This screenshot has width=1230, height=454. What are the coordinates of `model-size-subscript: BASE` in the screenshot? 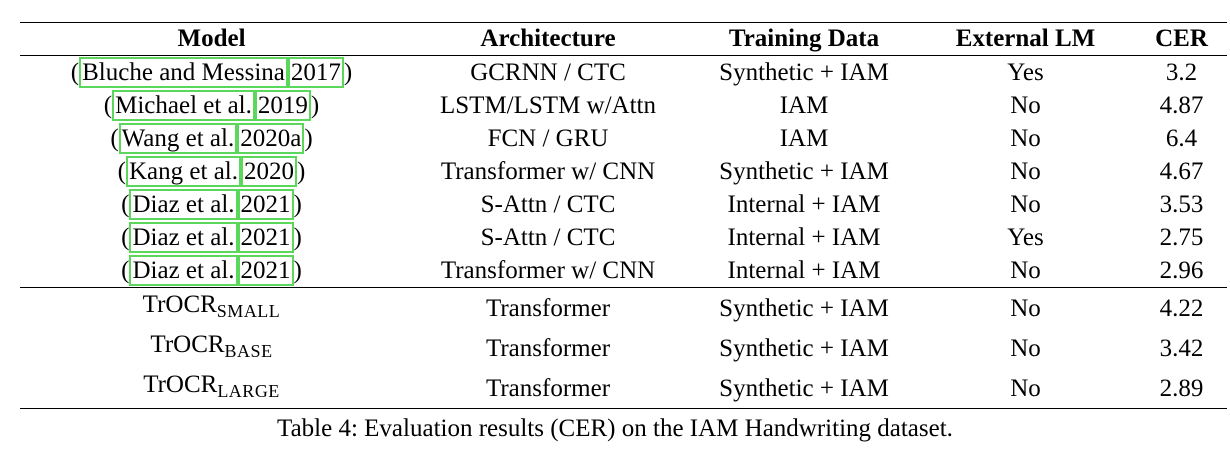 It's located at (248, 351).